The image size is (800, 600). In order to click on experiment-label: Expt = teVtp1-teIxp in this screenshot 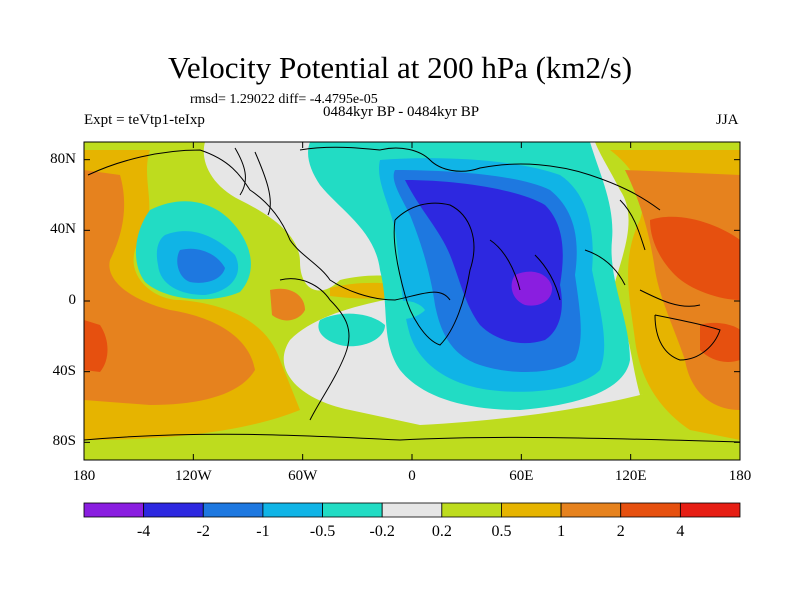, I will do `click(144, 120)`.